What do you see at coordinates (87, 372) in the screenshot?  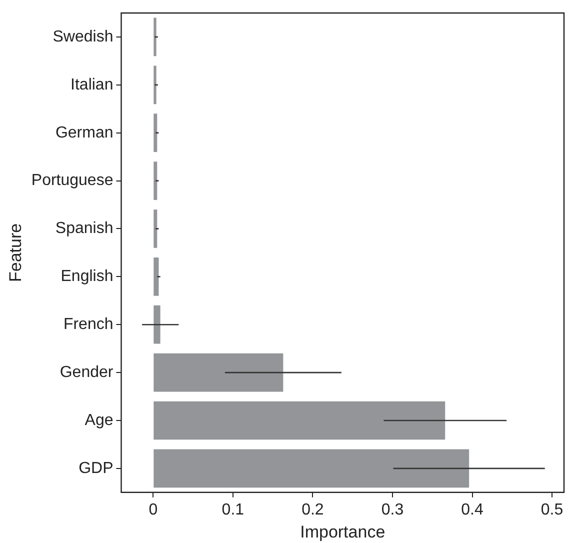 I see `y-tick-label: Gender` at bounding box center [87, 372].